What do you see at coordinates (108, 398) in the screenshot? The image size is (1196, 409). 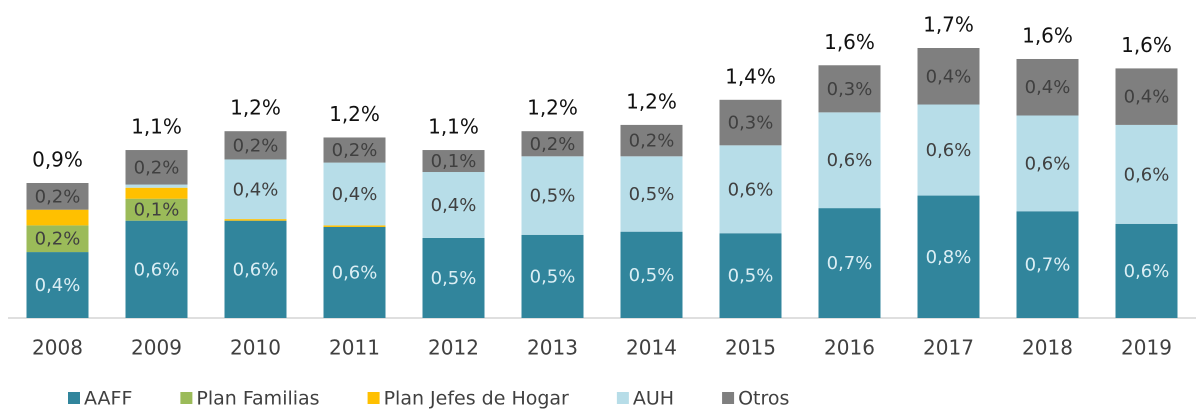 I see `legend-label: AAFF` at bounding box center [108, 398].